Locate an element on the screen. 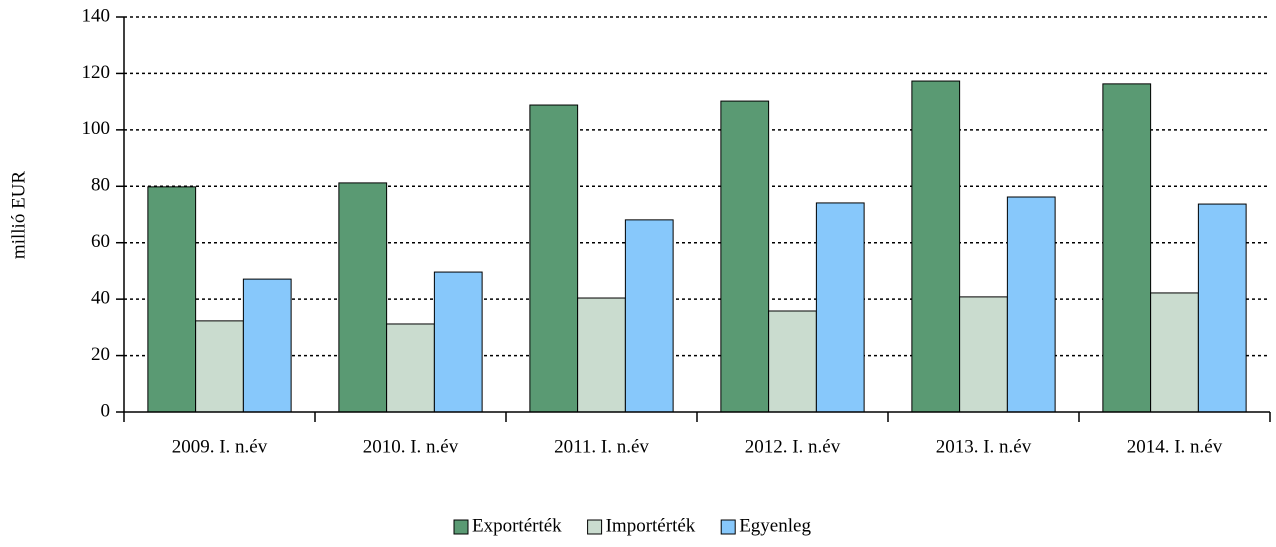  y-tick-label: 20 is located at coordinates (100, 354).